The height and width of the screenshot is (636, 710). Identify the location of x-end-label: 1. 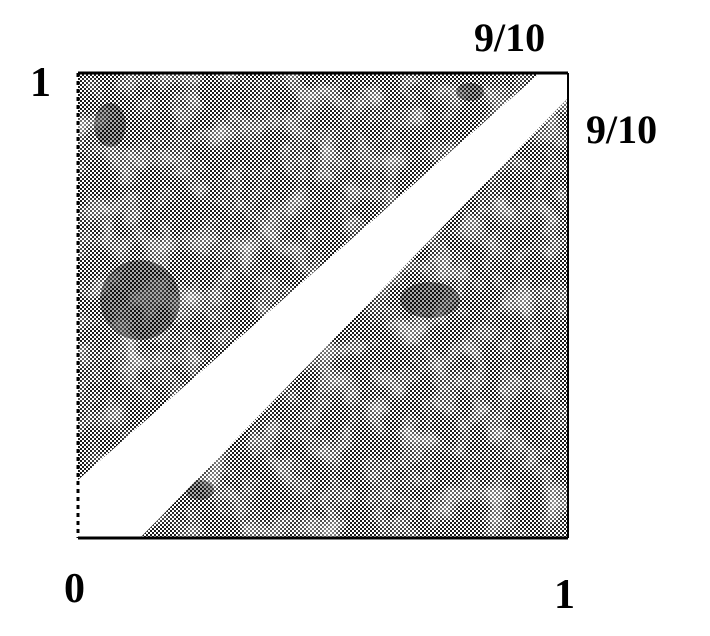
(564, 595).